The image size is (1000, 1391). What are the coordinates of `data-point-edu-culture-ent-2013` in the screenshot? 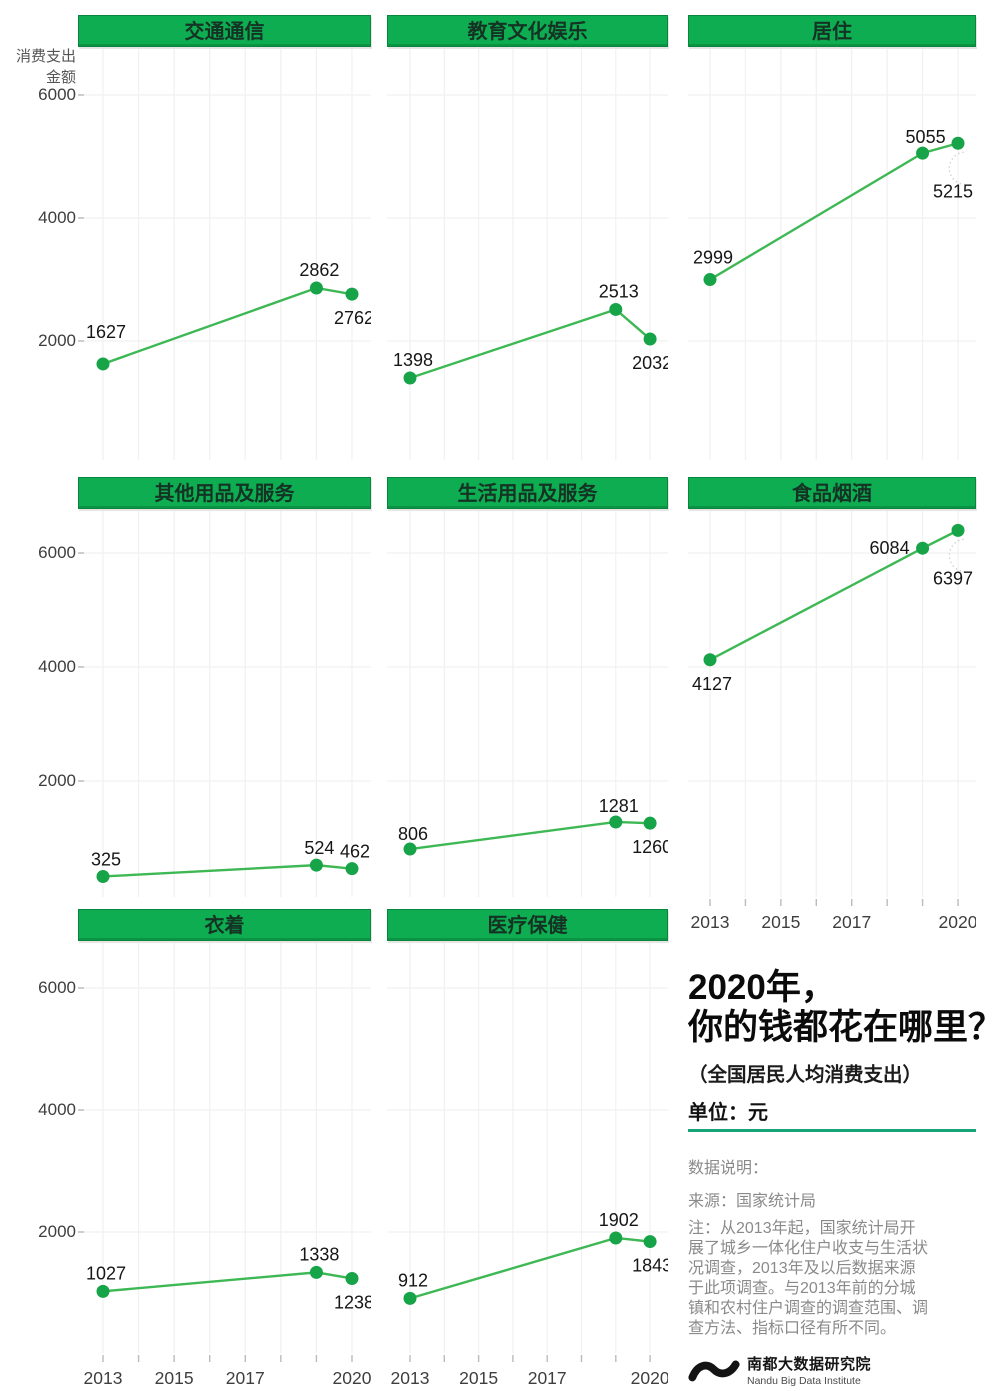 It's located at (410, 378).